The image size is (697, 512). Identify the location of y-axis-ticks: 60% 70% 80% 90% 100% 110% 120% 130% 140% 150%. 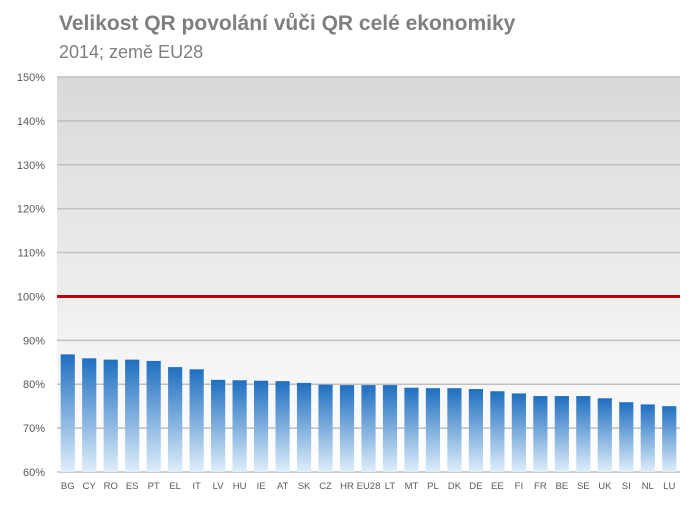
(31, 275).